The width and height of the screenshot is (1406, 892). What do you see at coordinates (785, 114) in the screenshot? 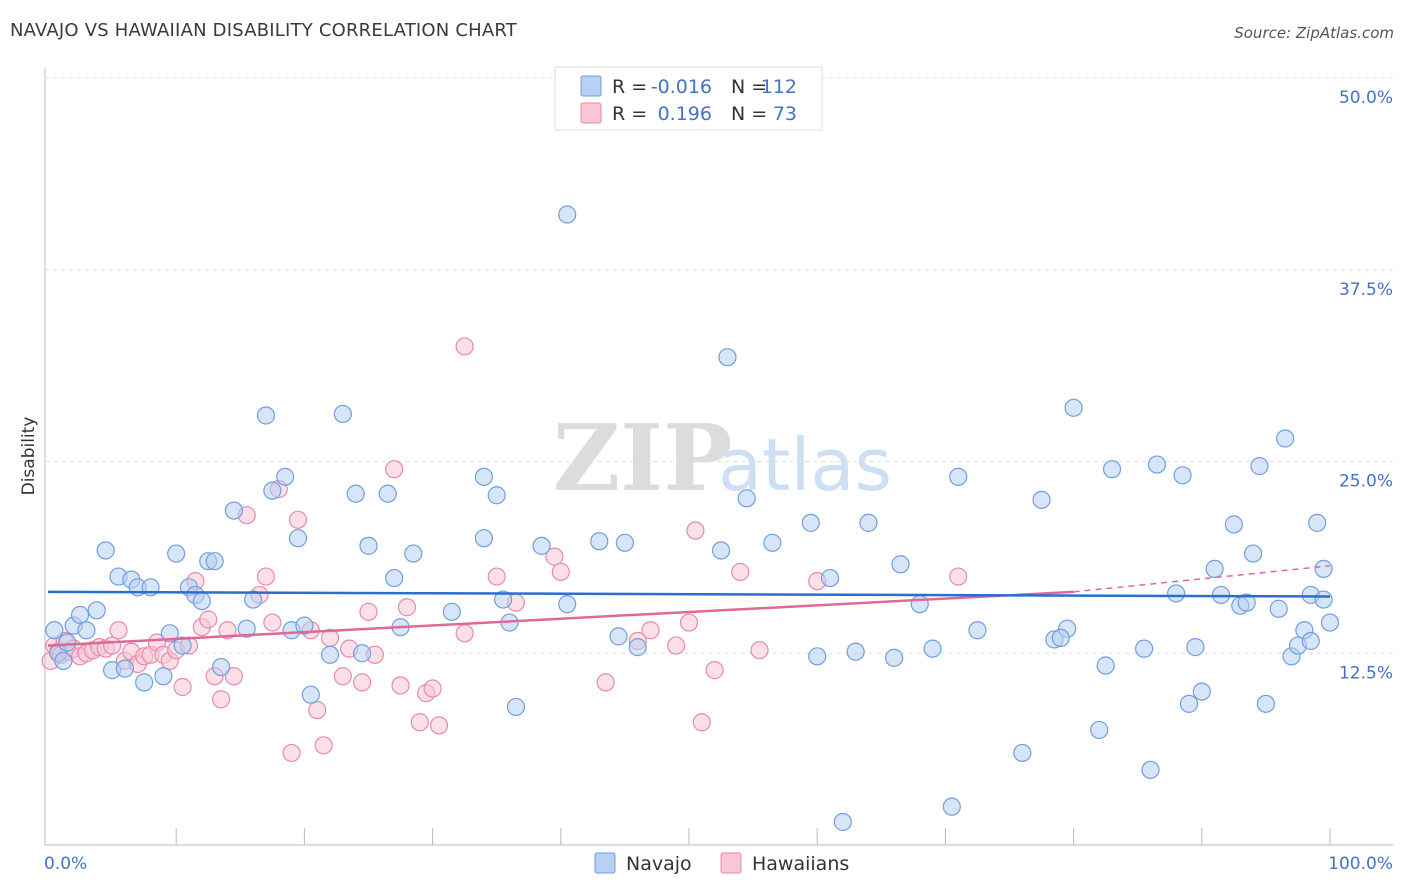
I see `legend-hawaiians-n-value: 73` at bounding box center [785, 114].